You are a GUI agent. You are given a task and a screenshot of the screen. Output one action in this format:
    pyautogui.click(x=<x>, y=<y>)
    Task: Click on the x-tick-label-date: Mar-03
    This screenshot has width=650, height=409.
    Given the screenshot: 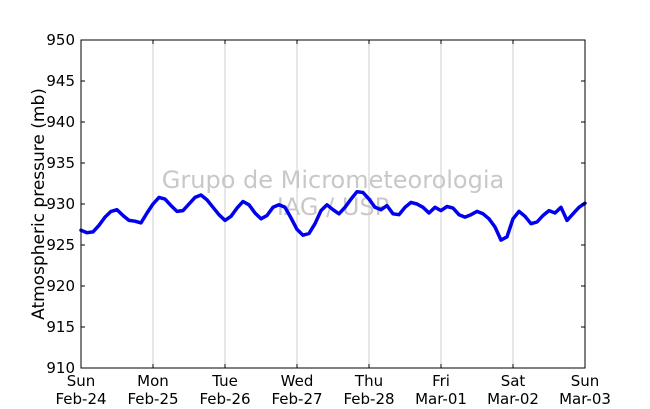 What is the action you would take?
    pyautogui.click(x=585, y=399)
    